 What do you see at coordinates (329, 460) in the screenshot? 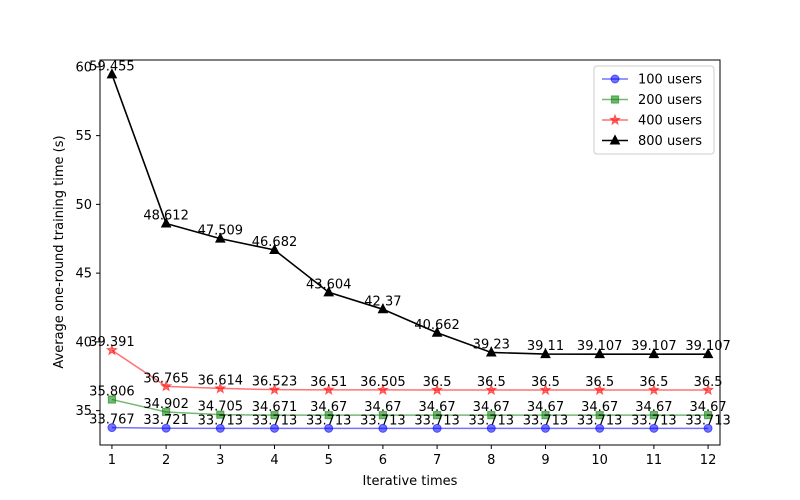
I see `x-tick-label: 5` at bounding box center [329, 460].